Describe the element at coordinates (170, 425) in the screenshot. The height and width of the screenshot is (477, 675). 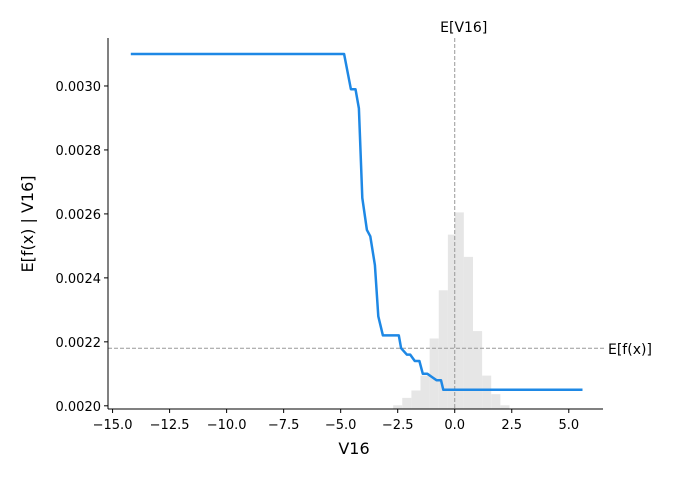
I see `x-tick-label: −12.5` at that location.